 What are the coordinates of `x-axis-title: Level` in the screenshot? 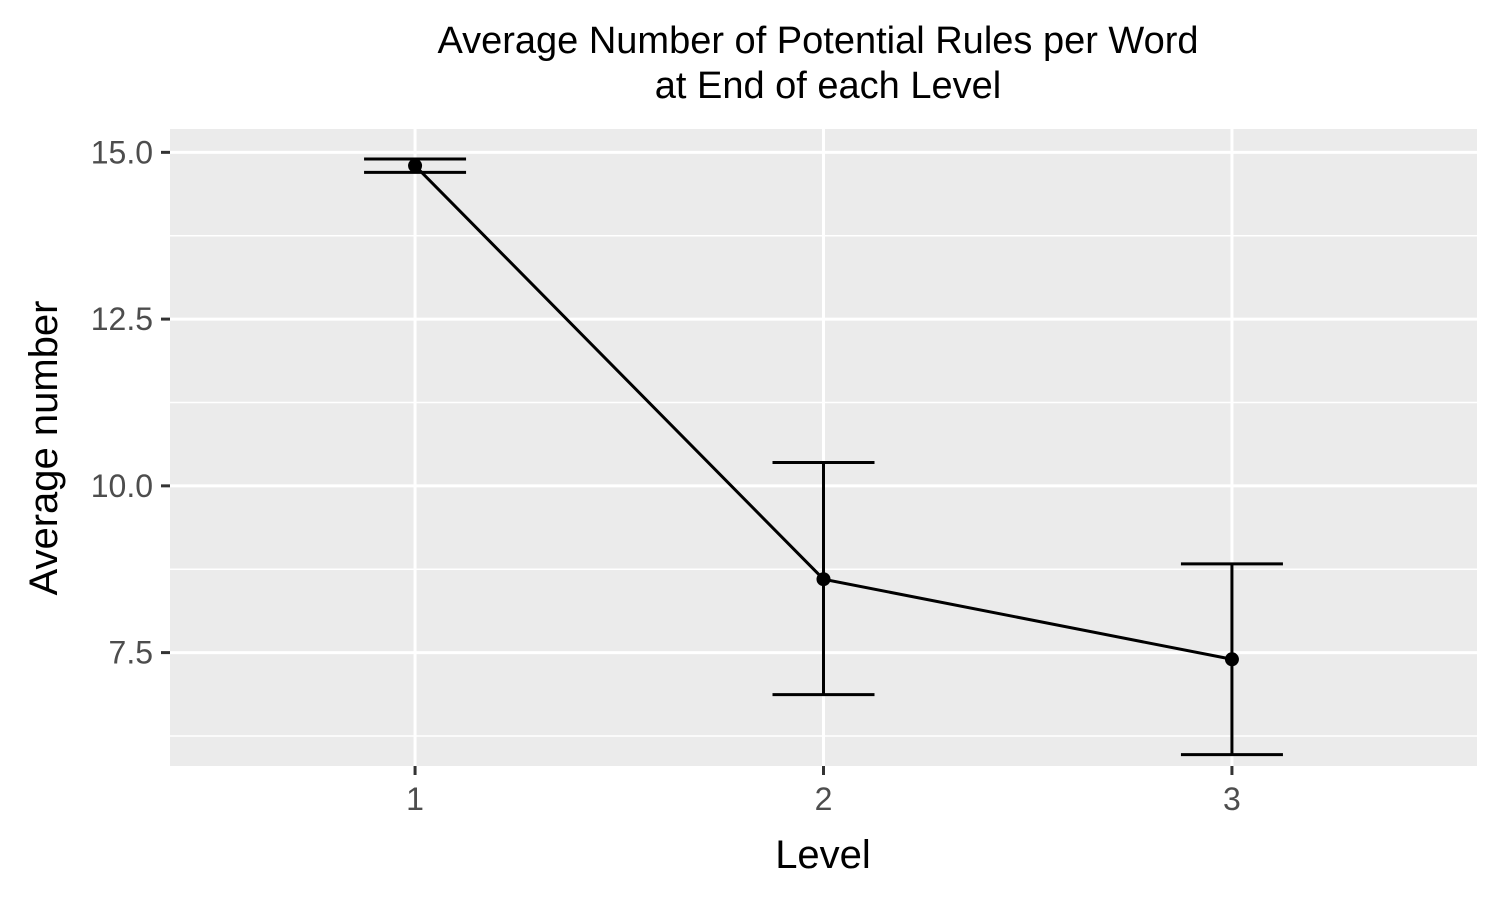 It's located at (823, 855).